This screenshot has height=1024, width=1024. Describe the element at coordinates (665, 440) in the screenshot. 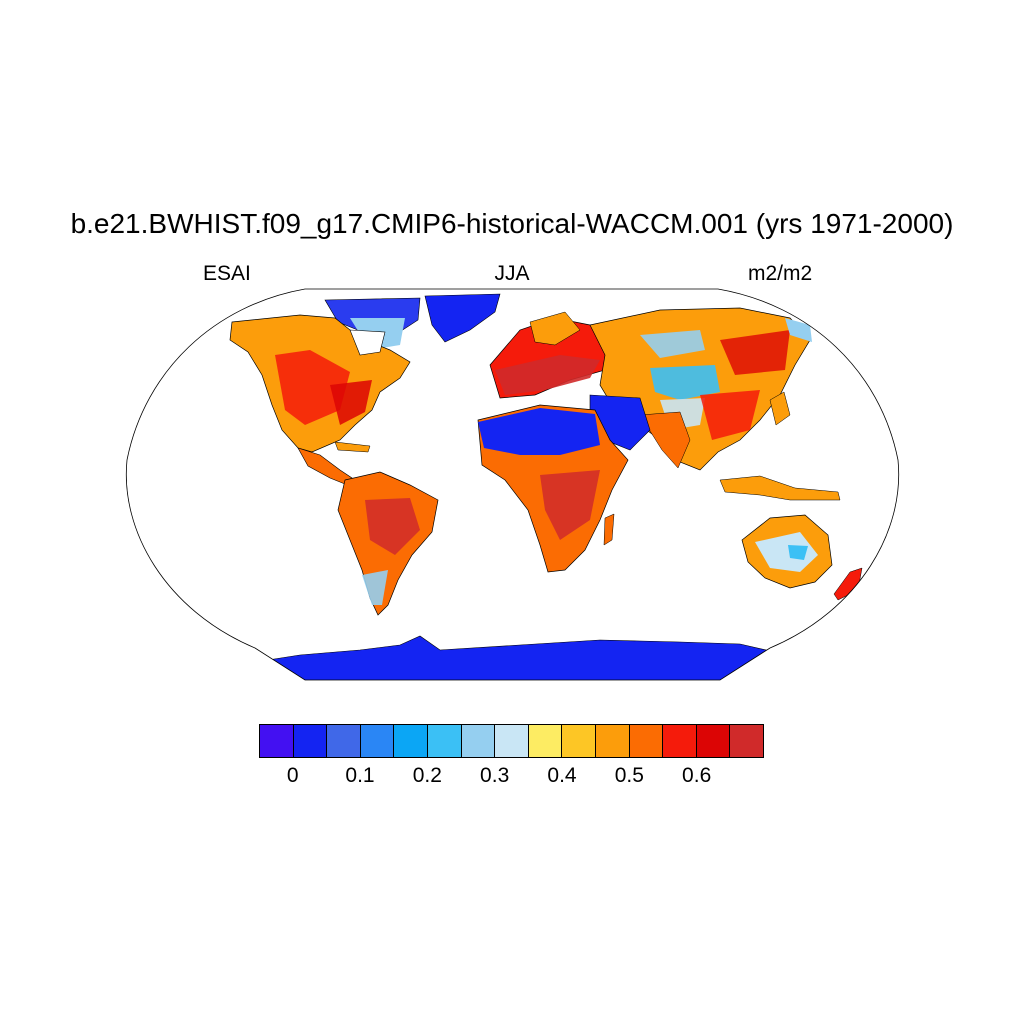

I see `india` at that location.